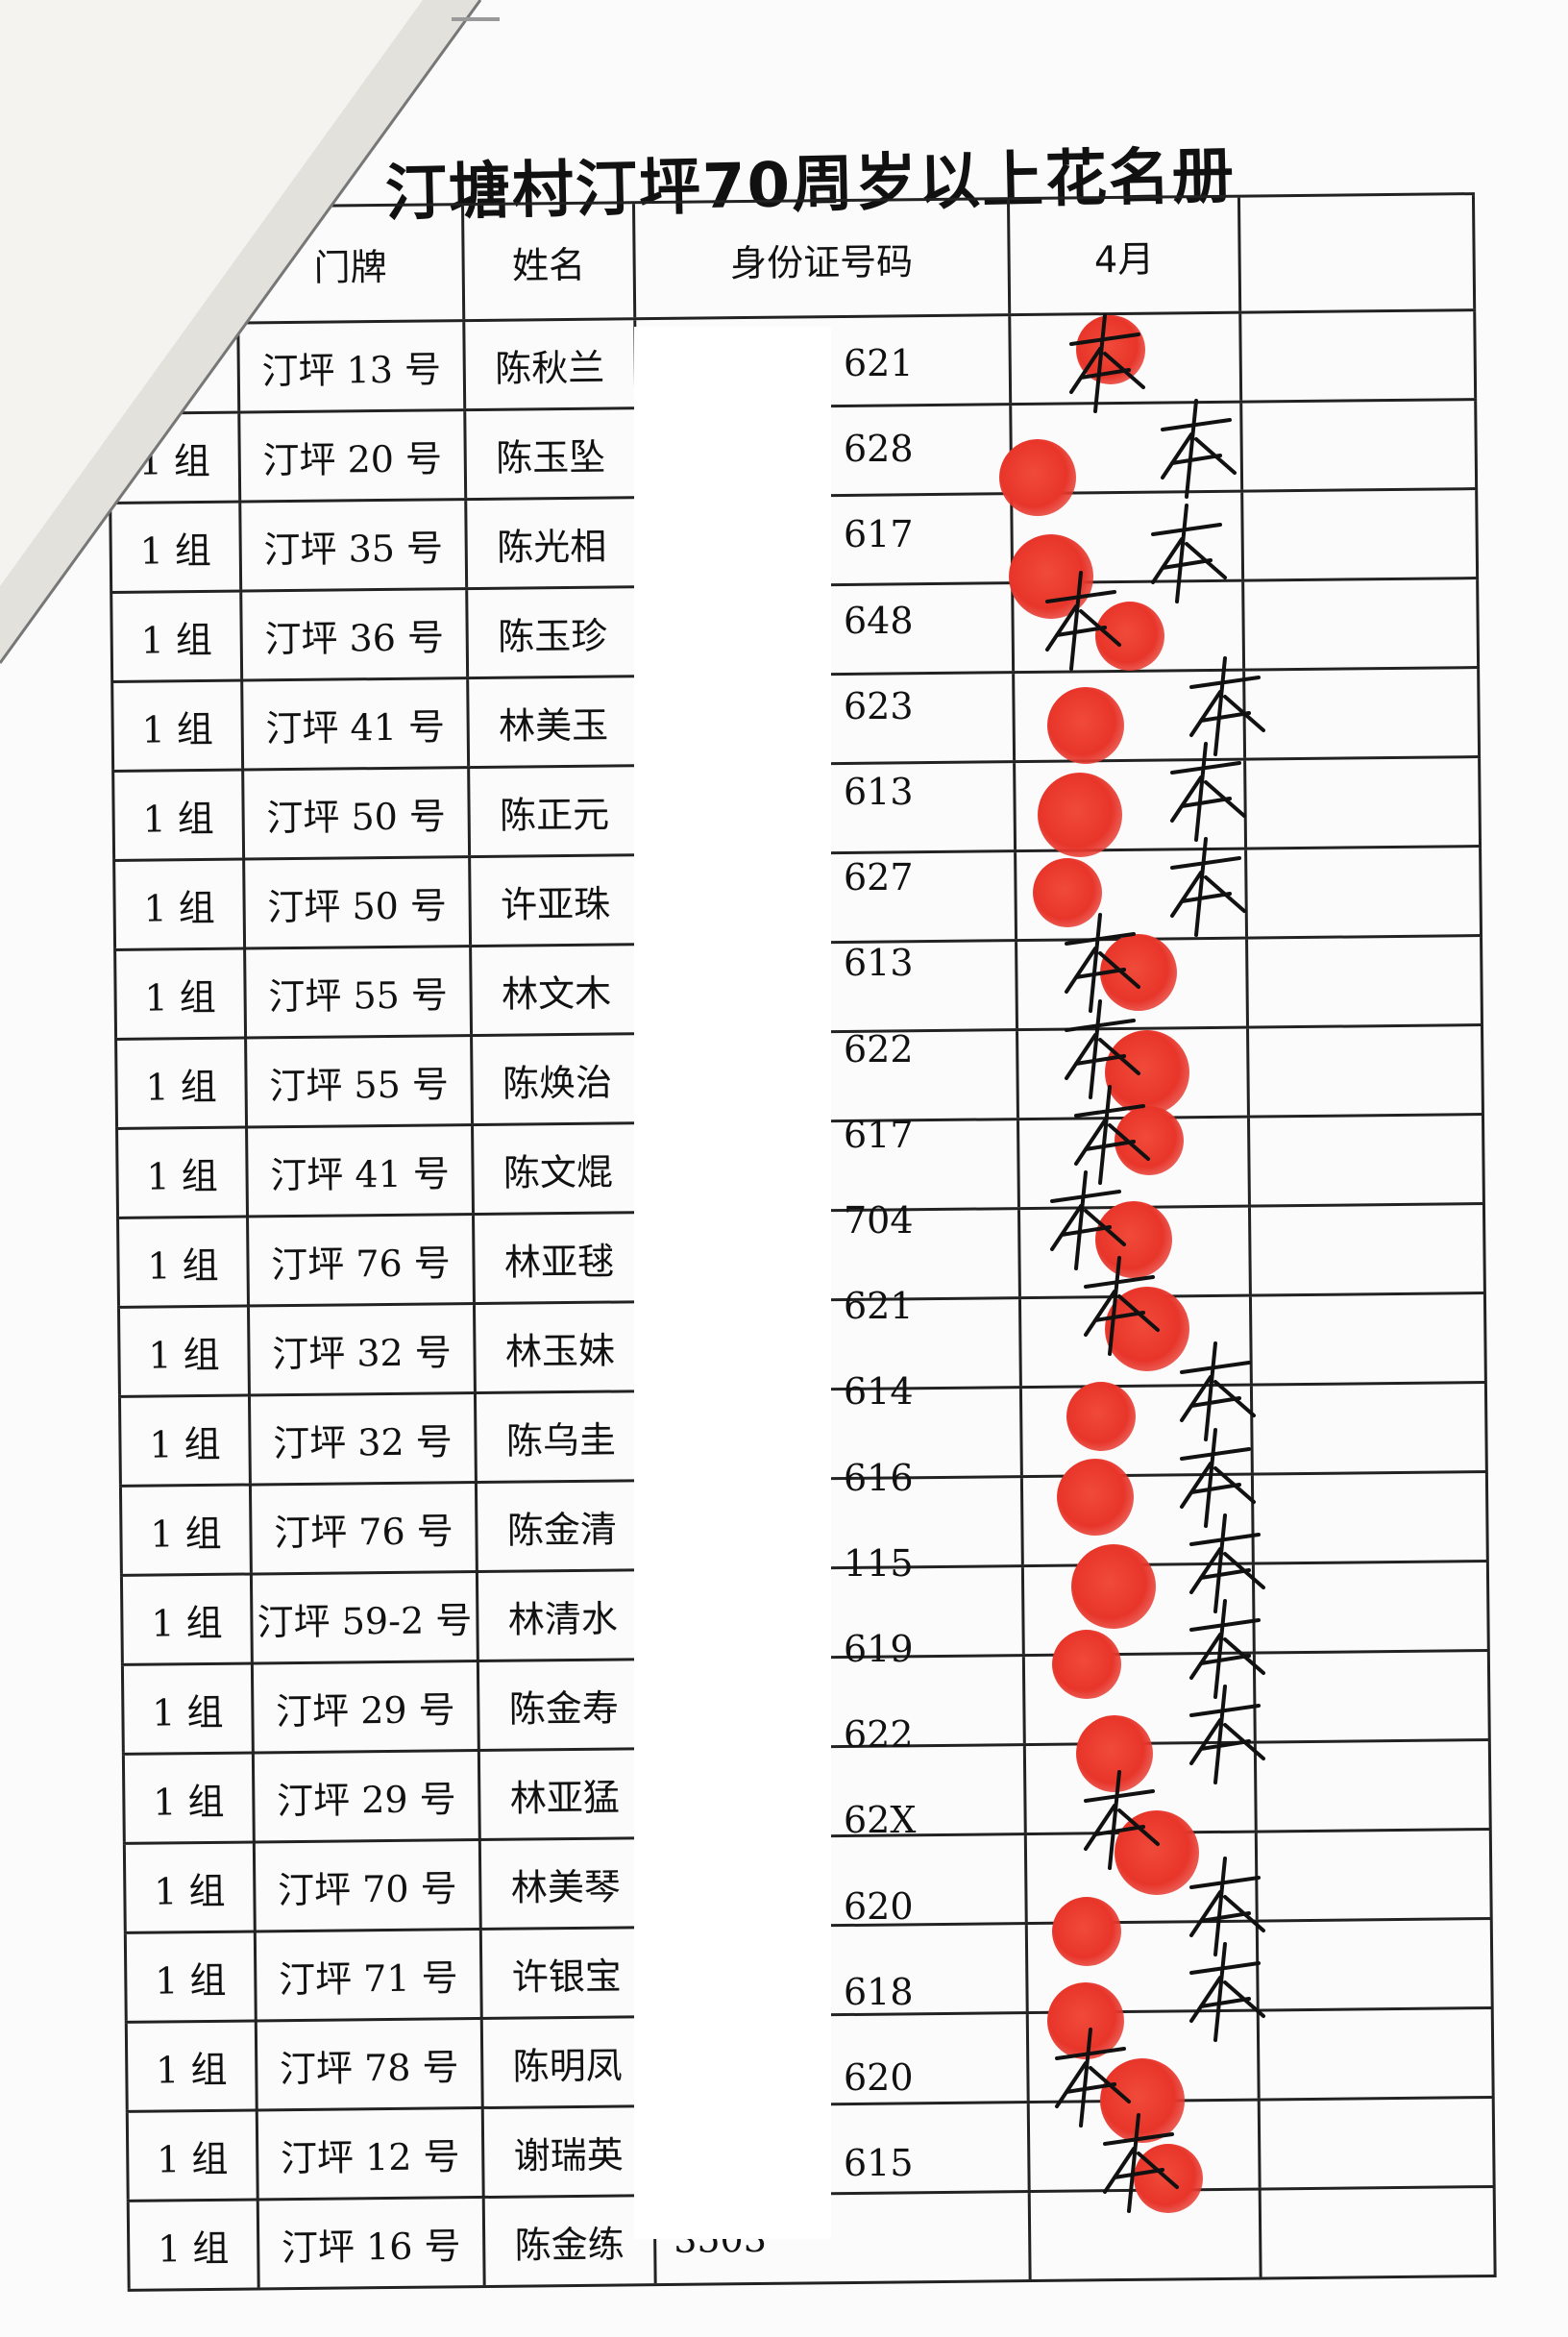 This screenshot has width=1568, height=2337. Describe the element at coordinates (879, 706) in the screenshot. I see `id-number-suffix: 623` at that location.